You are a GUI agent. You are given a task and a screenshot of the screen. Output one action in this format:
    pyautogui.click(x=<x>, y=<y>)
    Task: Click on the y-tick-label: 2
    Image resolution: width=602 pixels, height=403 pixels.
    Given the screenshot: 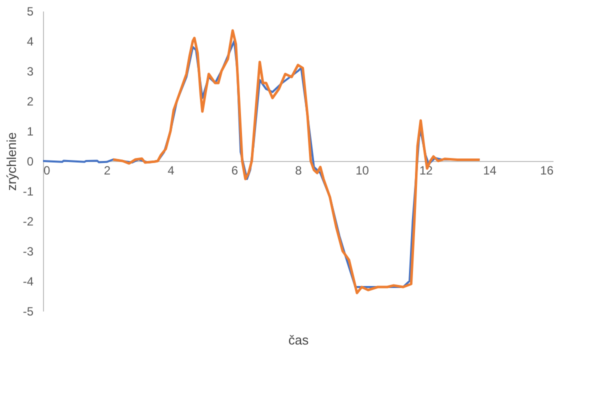 What is the action you would take?
    pyautogui.click(x=30, y=101)
    